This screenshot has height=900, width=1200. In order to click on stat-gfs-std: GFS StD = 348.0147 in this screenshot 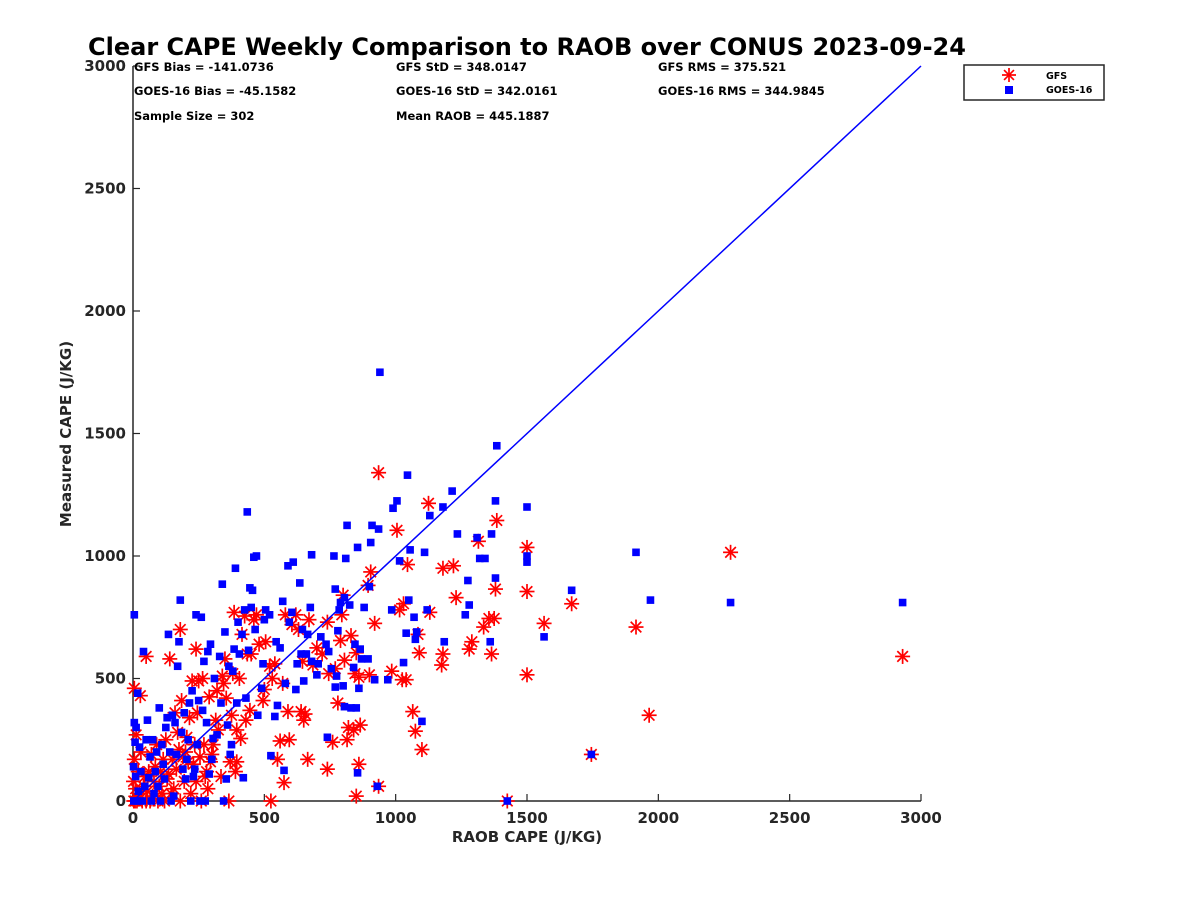, I will do `click(461, 67)`.